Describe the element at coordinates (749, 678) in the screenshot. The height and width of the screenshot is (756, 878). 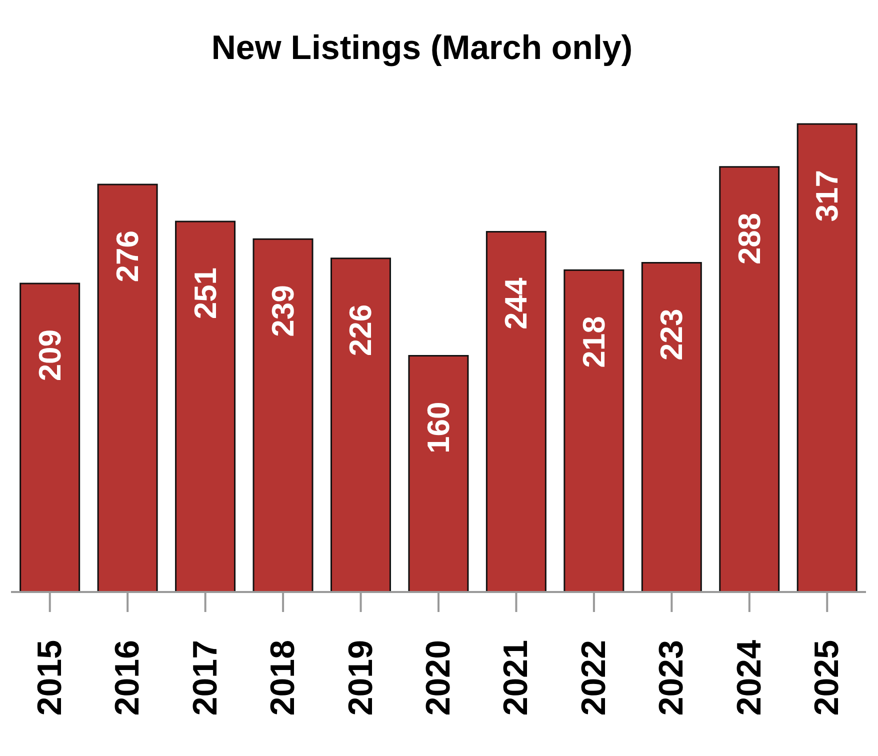
I see `x-tick-label: 2024` at that location.